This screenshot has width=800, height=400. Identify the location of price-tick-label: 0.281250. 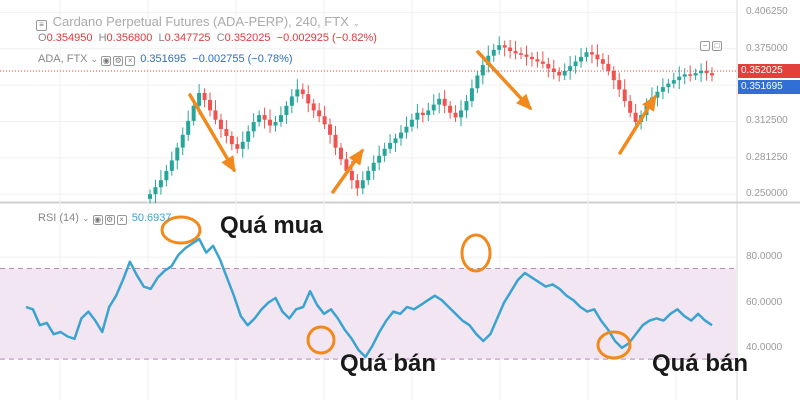
(767, 157).